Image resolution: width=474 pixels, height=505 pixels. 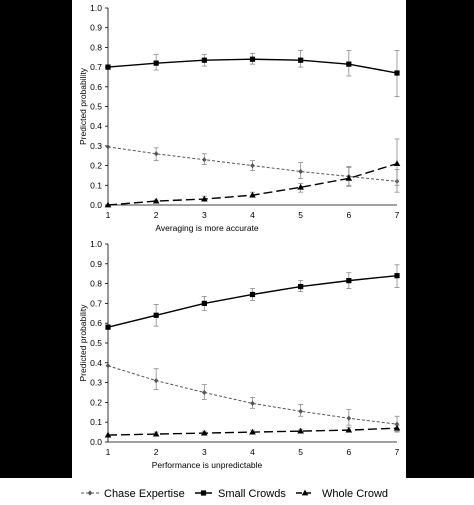 What do you see at coordinates (36, 239) in the screenshot?
I see `left-black-margin` at bounding box center [36, 239].